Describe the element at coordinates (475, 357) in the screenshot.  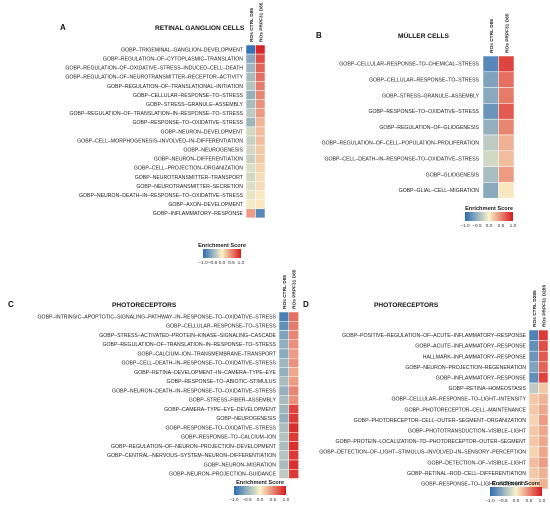
I see `row-label: HALLMARK–INFLAMMATORY–RESPONSE` at that location.